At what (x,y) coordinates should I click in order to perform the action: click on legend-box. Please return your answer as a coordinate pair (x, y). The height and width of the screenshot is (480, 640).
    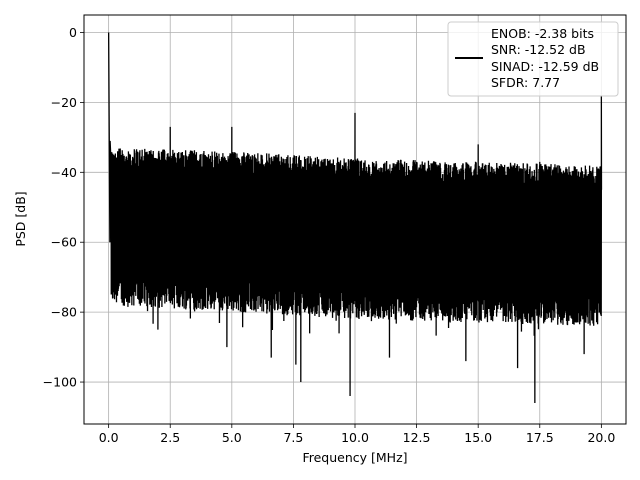
    Looking at the image, I should click on (533, 59).